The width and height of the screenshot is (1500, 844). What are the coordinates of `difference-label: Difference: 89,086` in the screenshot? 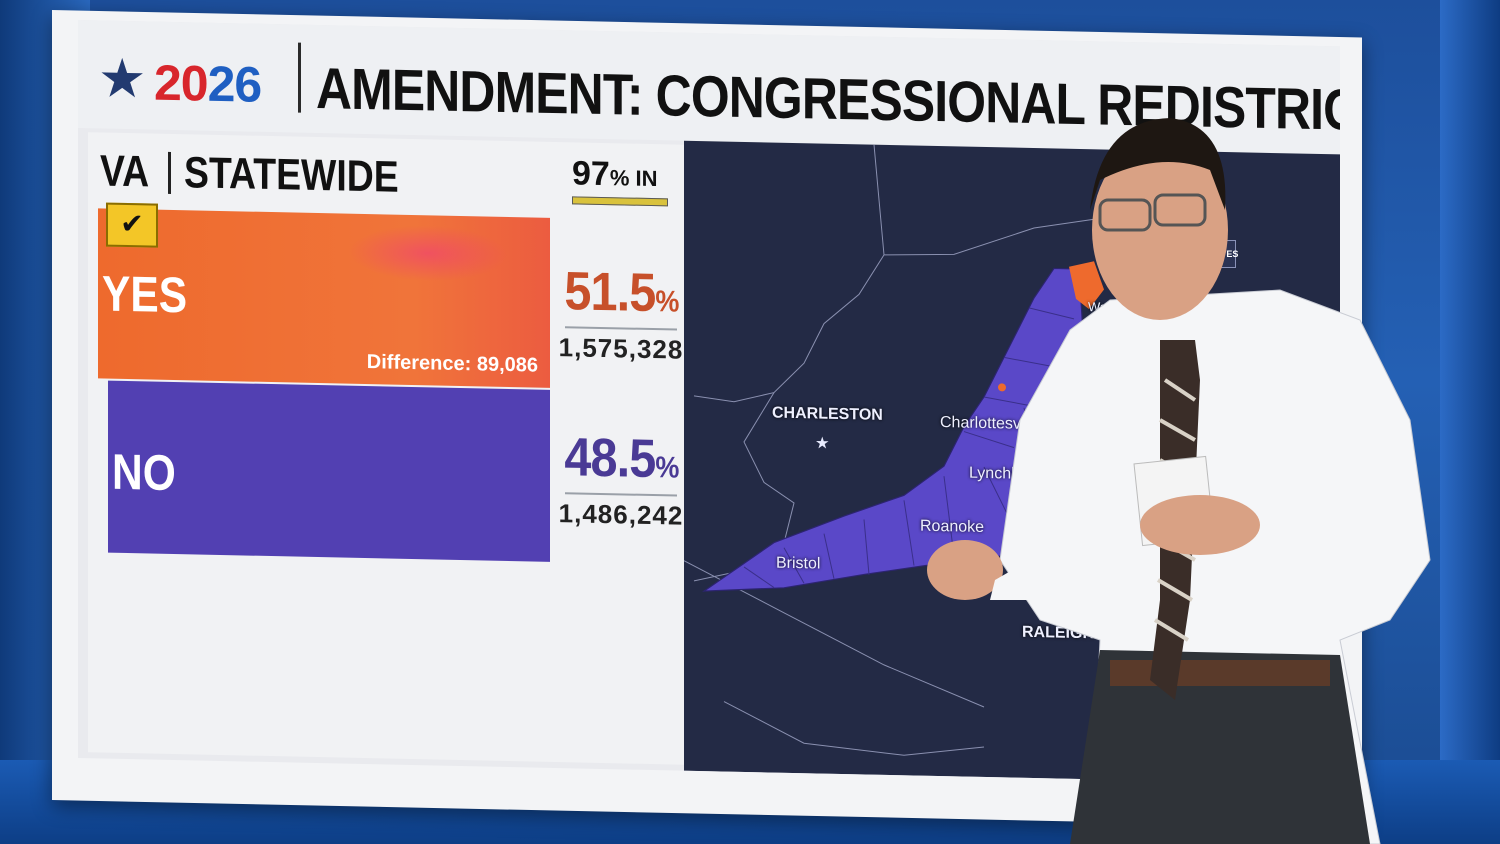 It's located at (452, 364).